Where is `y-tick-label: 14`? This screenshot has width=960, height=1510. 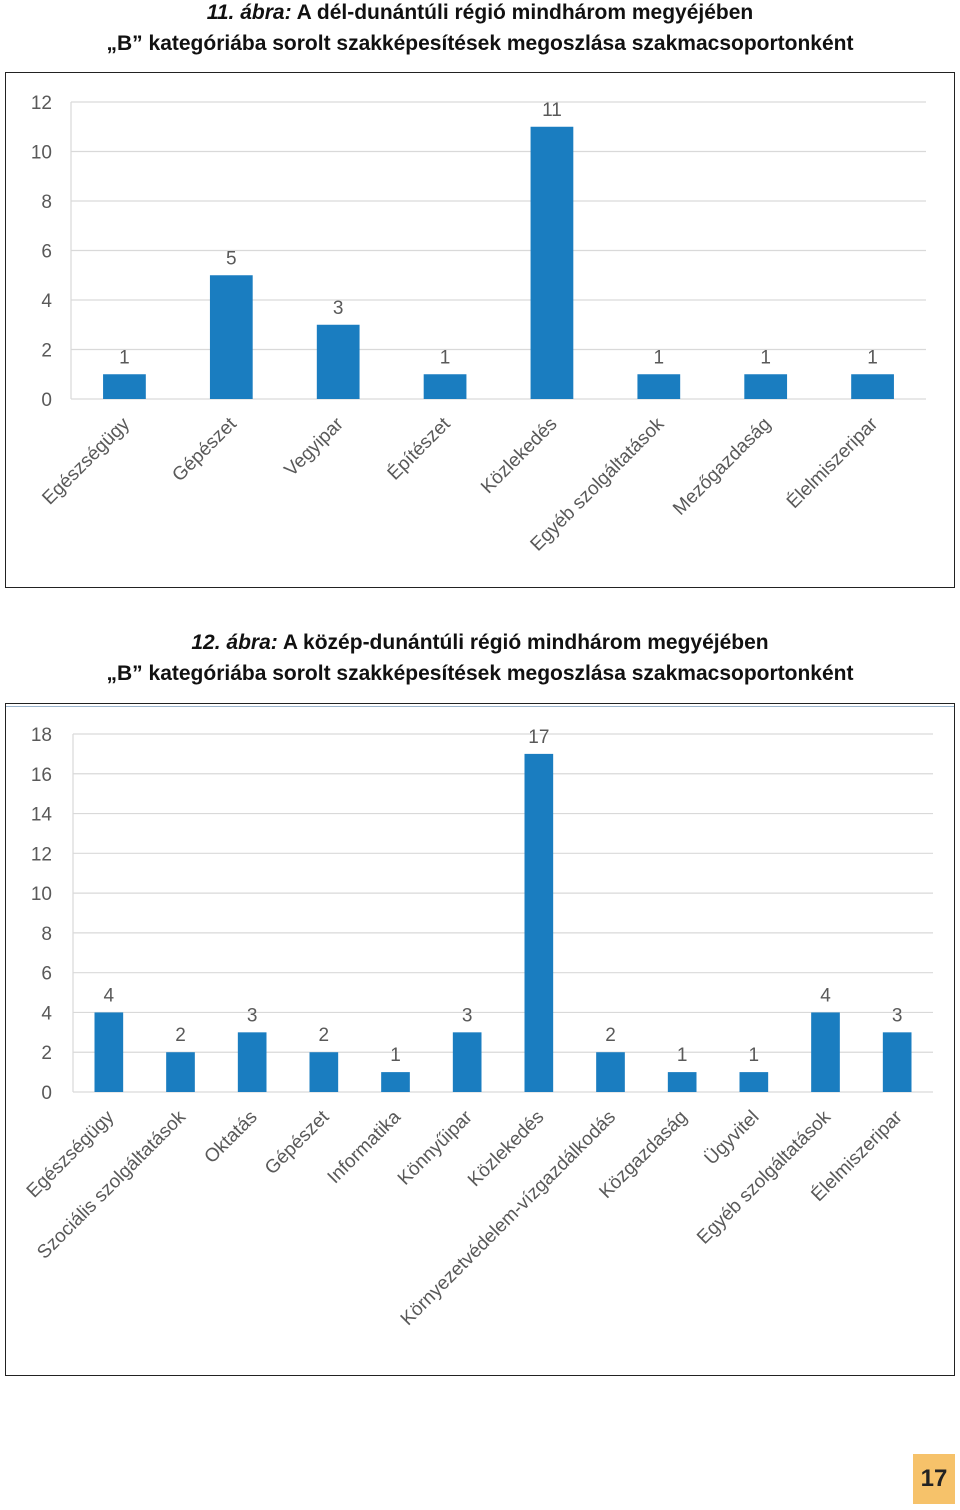 y-tick-label: 14 is located at coordinates (42, 815).